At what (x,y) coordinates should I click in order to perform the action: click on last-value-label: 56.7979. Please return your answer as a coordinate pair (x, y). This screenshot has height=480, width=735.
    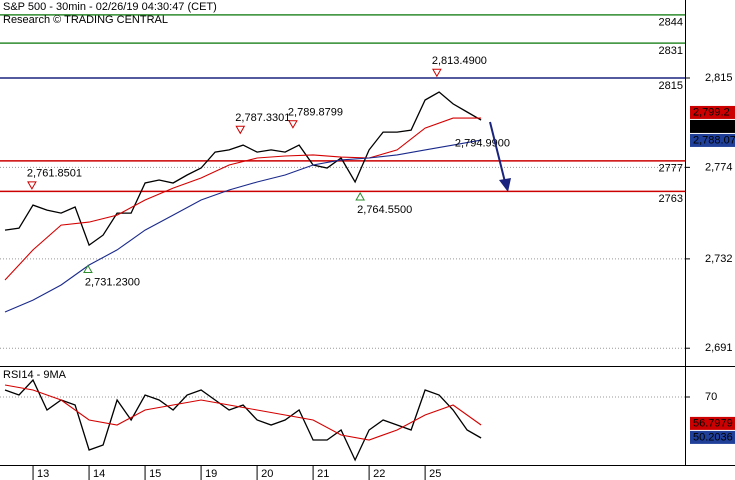
    Looking at the image, I should click on (713, 423).